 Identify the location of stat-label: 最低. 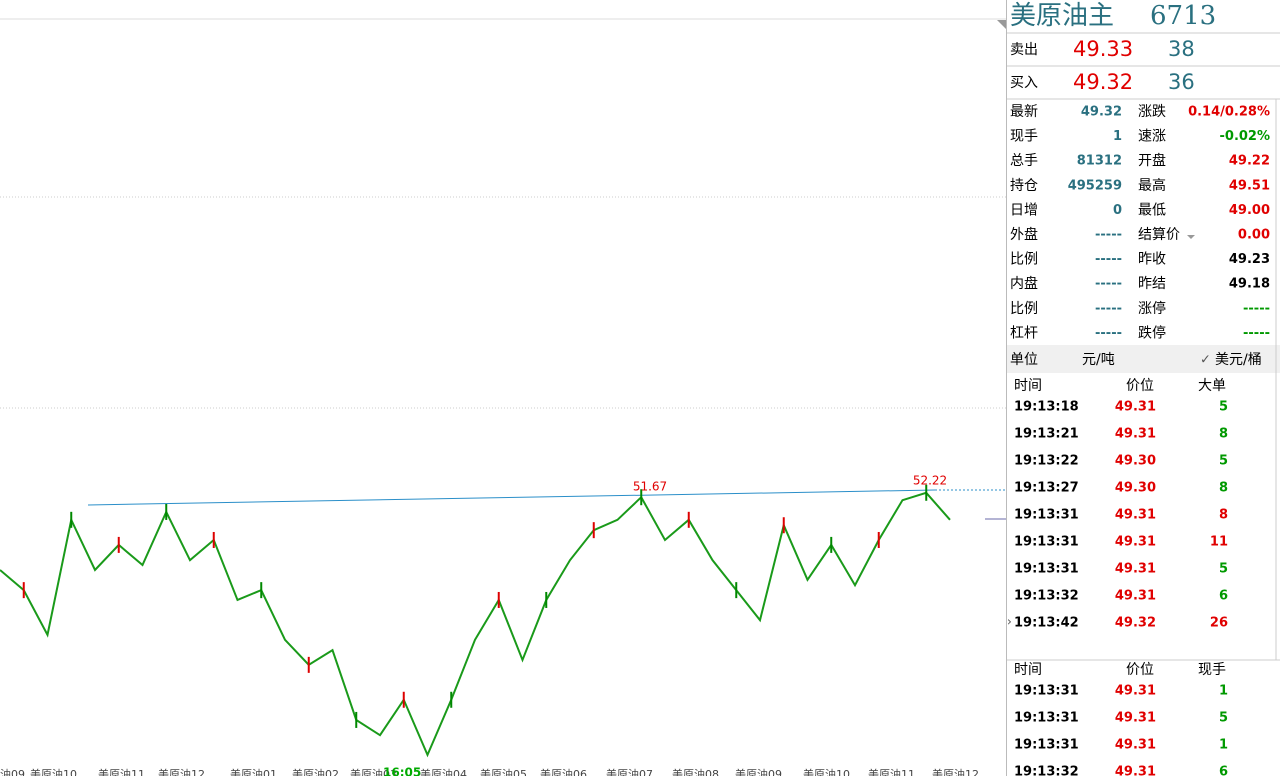
(1152, 210).